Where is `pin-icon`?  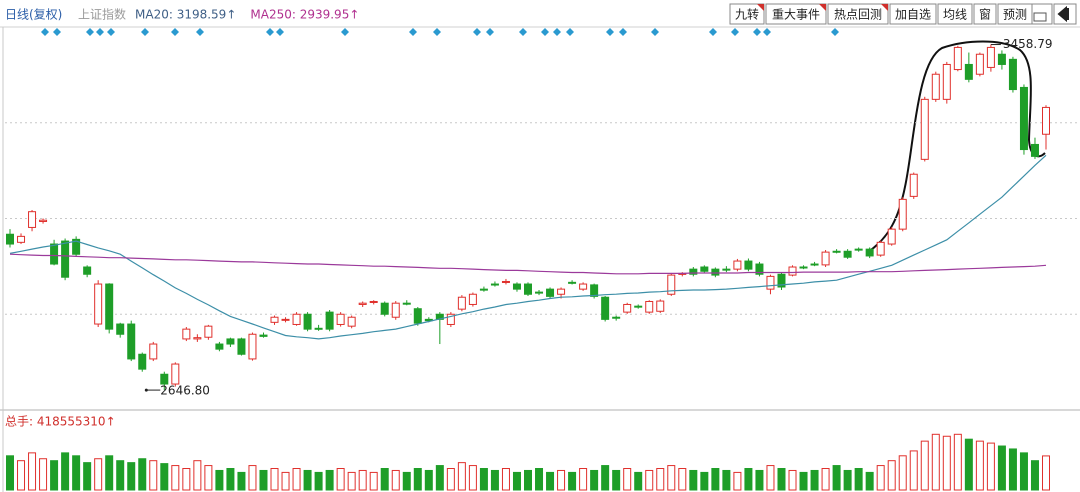 pin-icon is located at coordinates (1063, 14).